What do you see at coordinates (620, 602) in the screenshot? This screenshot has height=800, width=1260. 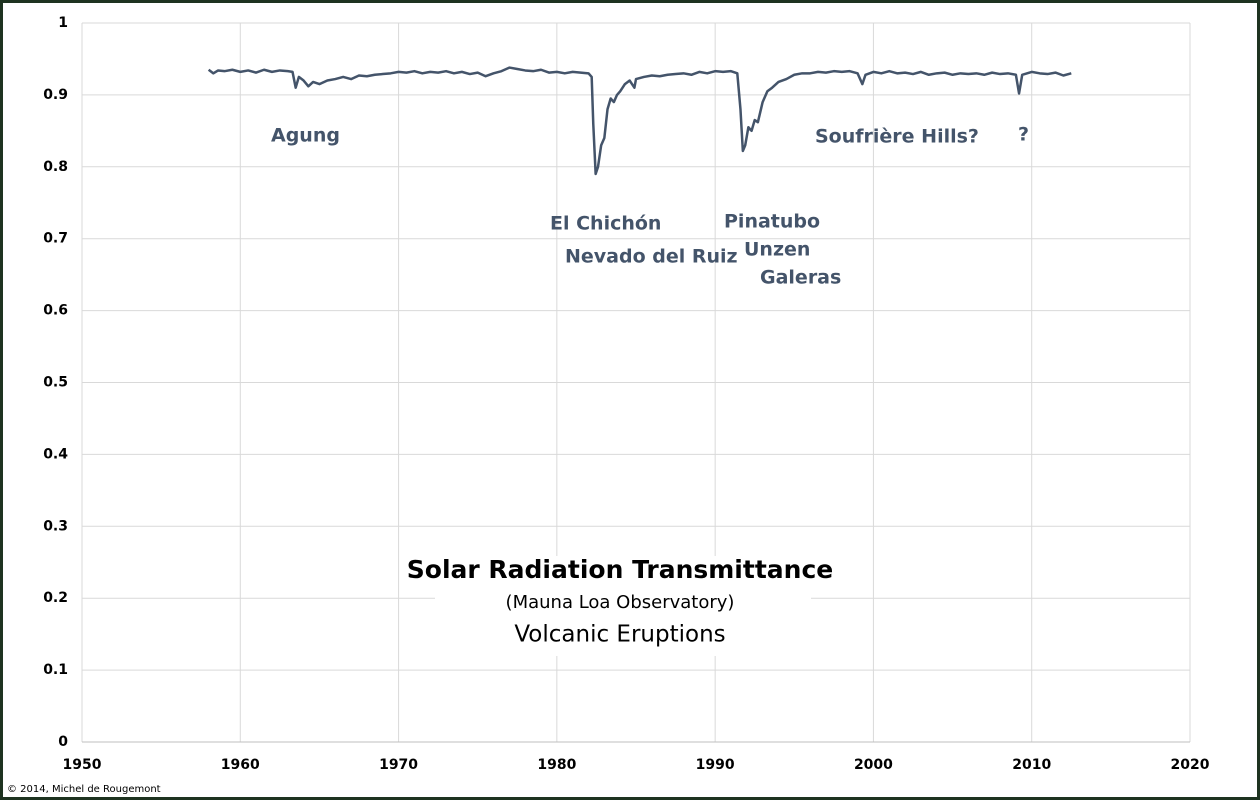 I see `chart-subtitle: (Mauna Loa Observatory)` at bounding box center [620, 602].